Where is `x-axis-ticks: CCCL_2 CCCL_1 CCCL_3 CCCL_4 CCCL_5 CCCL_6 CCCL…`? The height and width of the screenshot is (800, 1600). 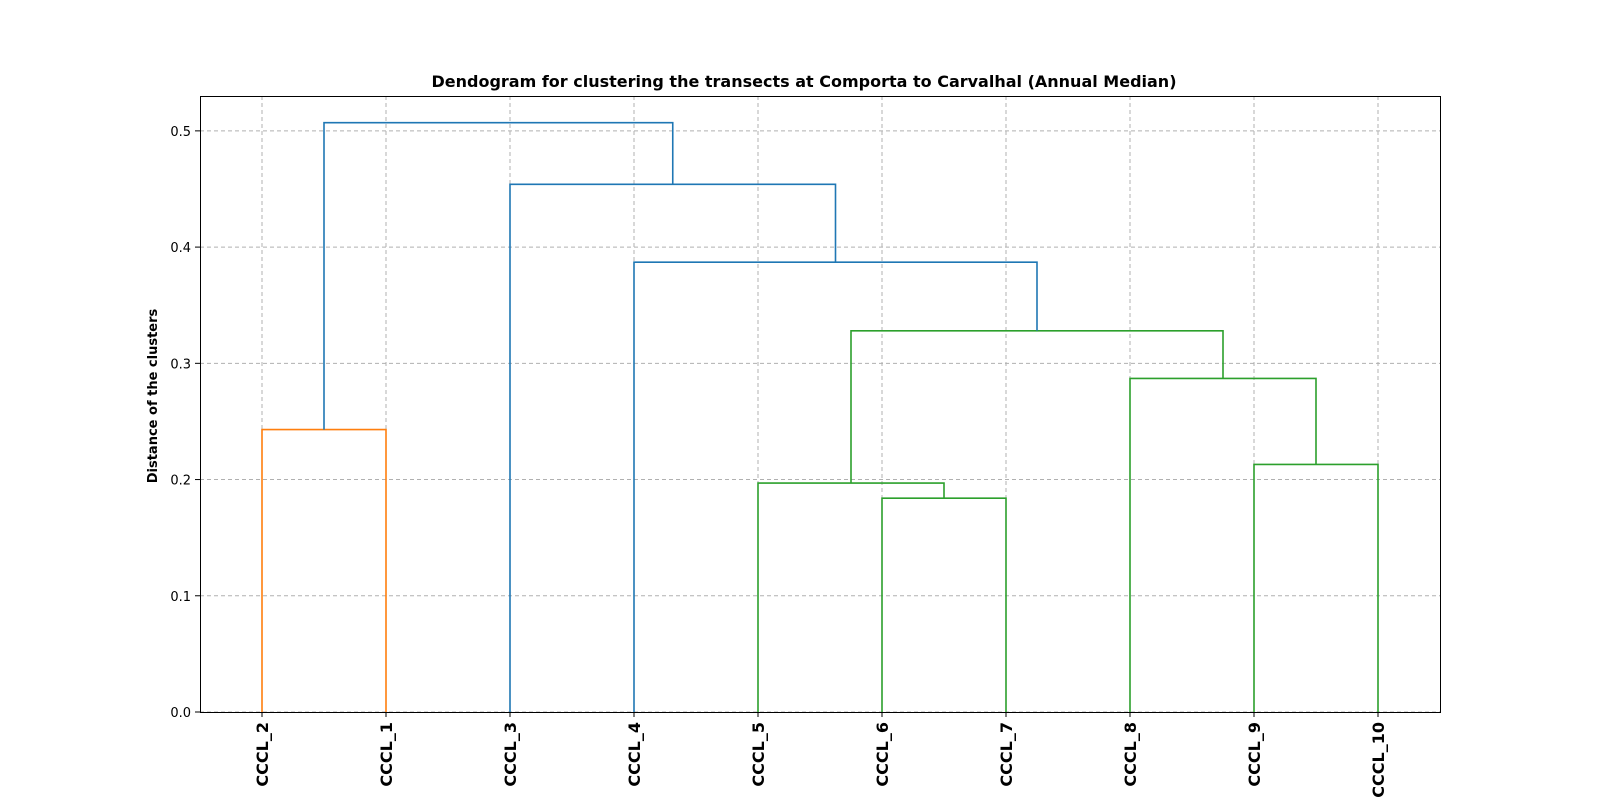
x-axis-ticks: CCCL_2 CCCL_1 CCCL_3 CCCL_4 CCCL_5 CCCL_6 CCCL… is located at coordinates (820, 755).